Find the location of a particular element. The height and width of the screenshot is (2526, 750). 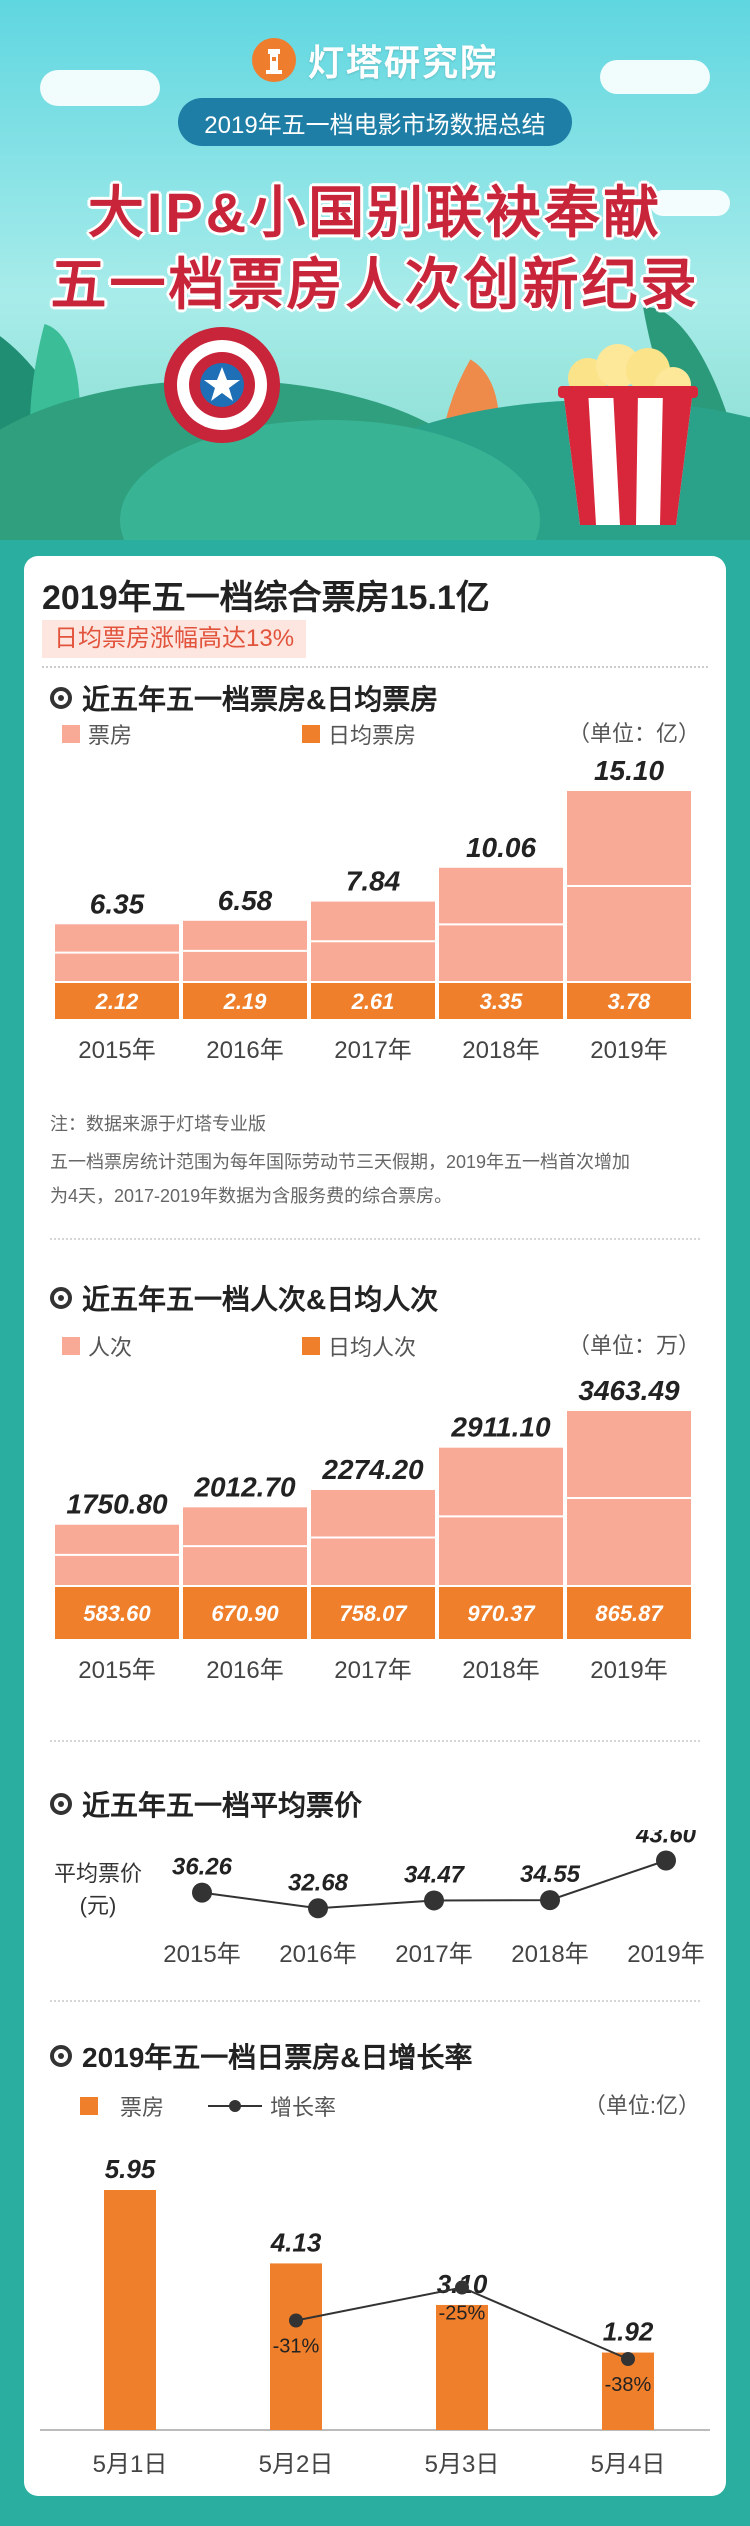

legend-label: 增长率 is located at coordinates (303, 2107).